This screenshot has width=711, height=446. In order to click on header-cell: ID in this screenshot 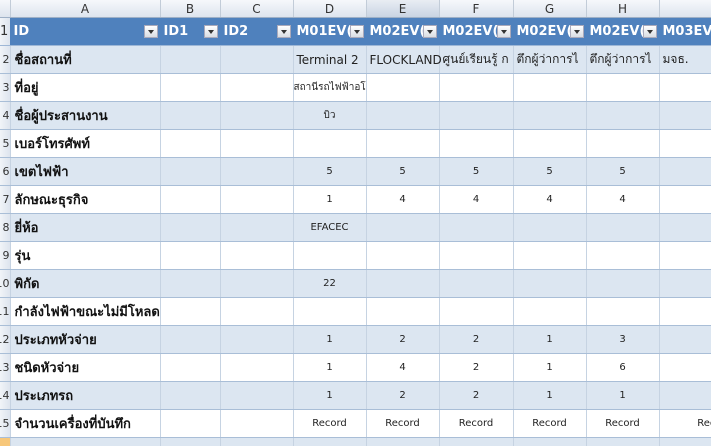, I will do `click(85, 31)`.